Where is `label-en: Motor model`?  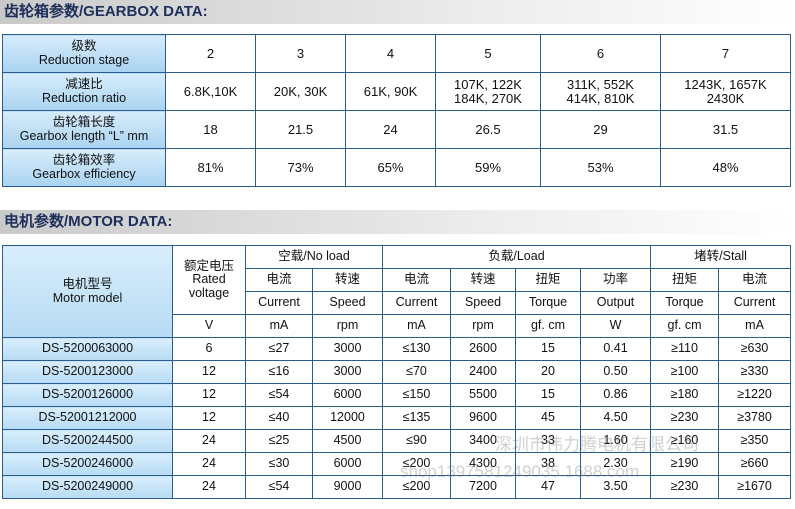
label-en: Motor model is located at coordinates (87, 297).